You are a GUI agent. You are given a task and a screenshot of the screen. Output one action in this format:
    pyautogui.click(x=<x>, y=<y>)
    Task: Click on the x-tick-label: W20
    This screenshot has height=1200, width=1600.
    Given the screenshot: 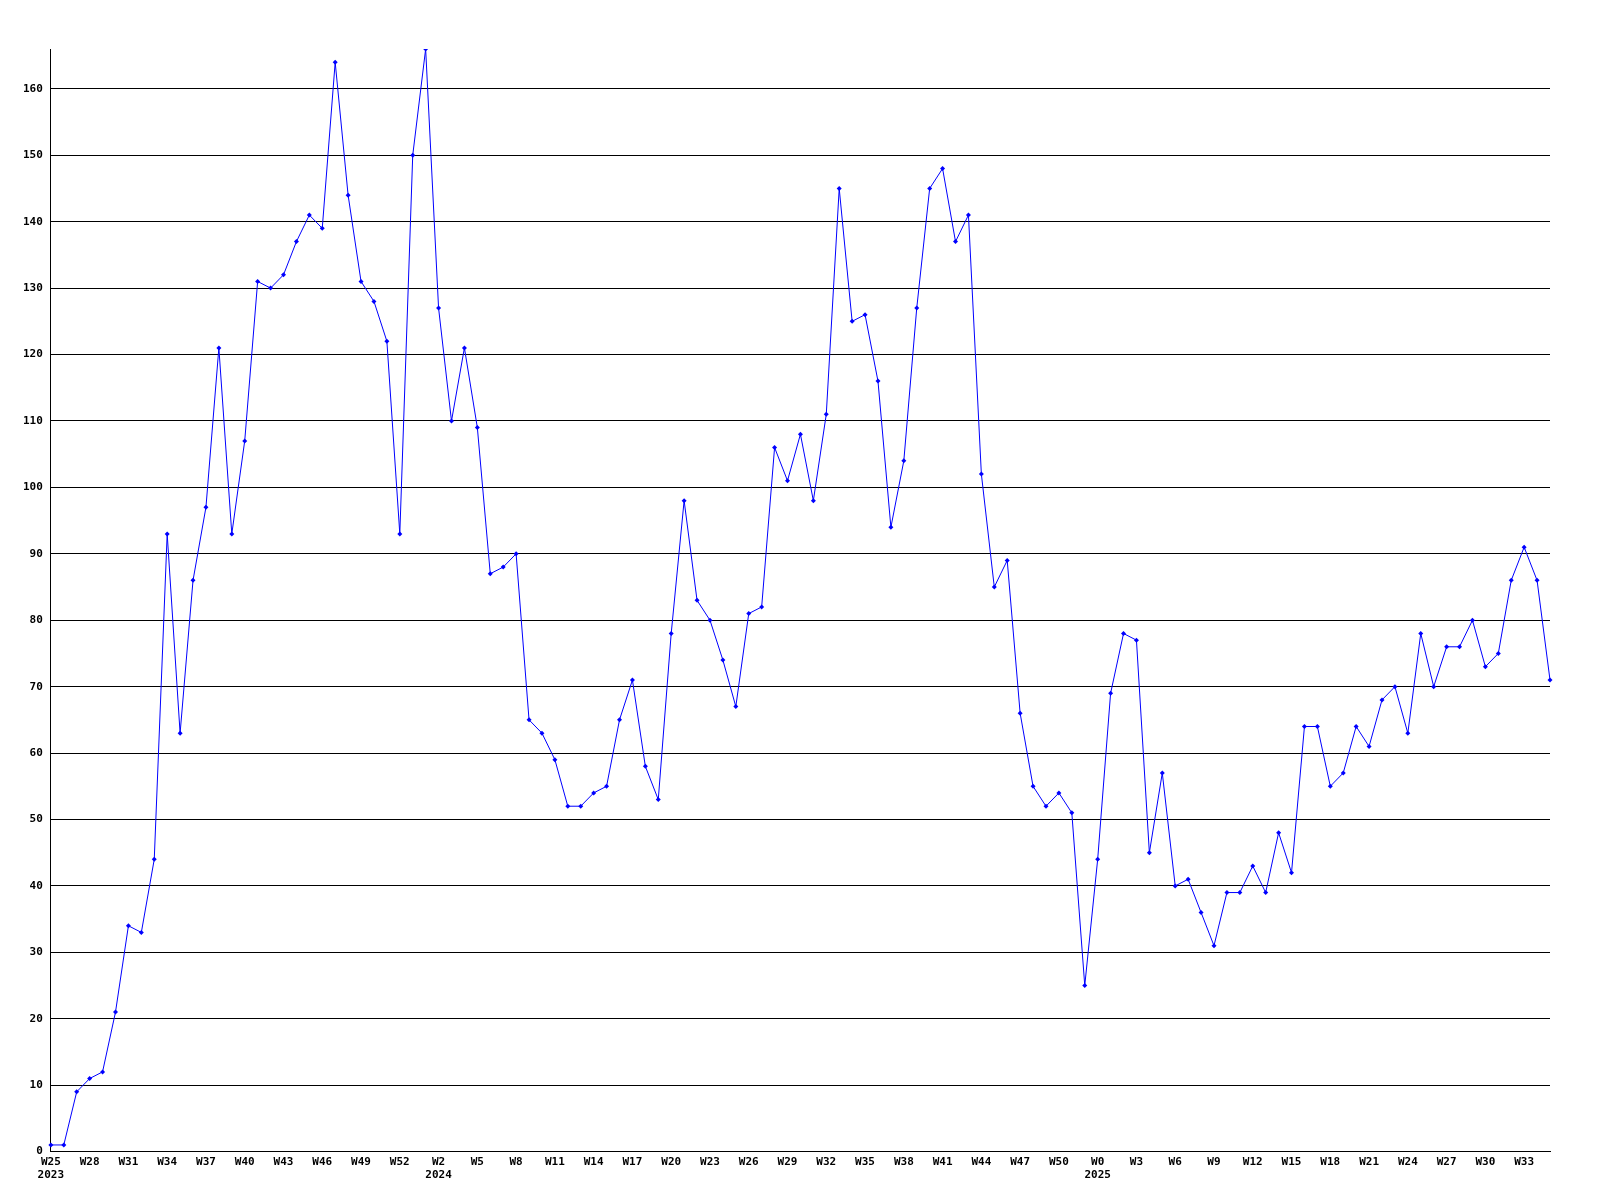 What is the action you would take?
    pyautogui.click(x=671, y=1162)
    